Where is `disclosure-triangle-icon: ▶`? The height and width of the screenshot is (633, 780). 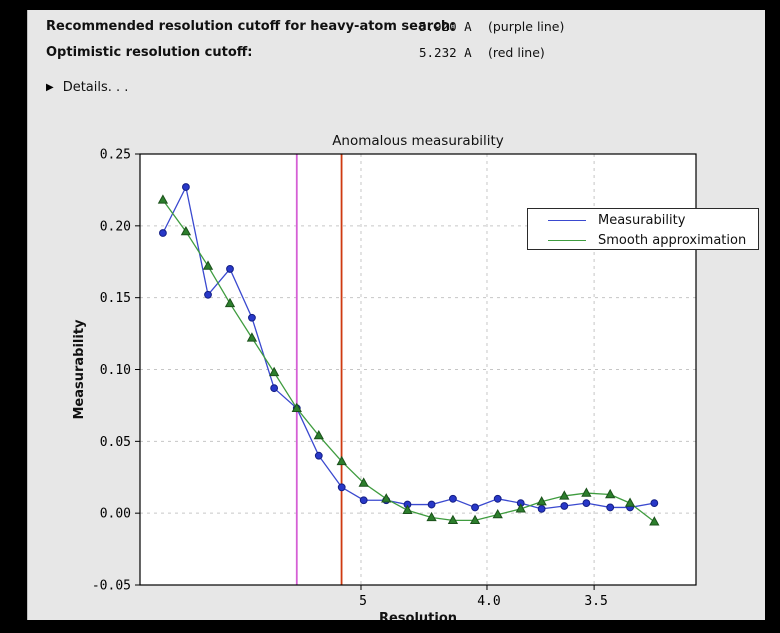 disclosure-triangle-icon: ▶ is located at coordinates (50, 87).